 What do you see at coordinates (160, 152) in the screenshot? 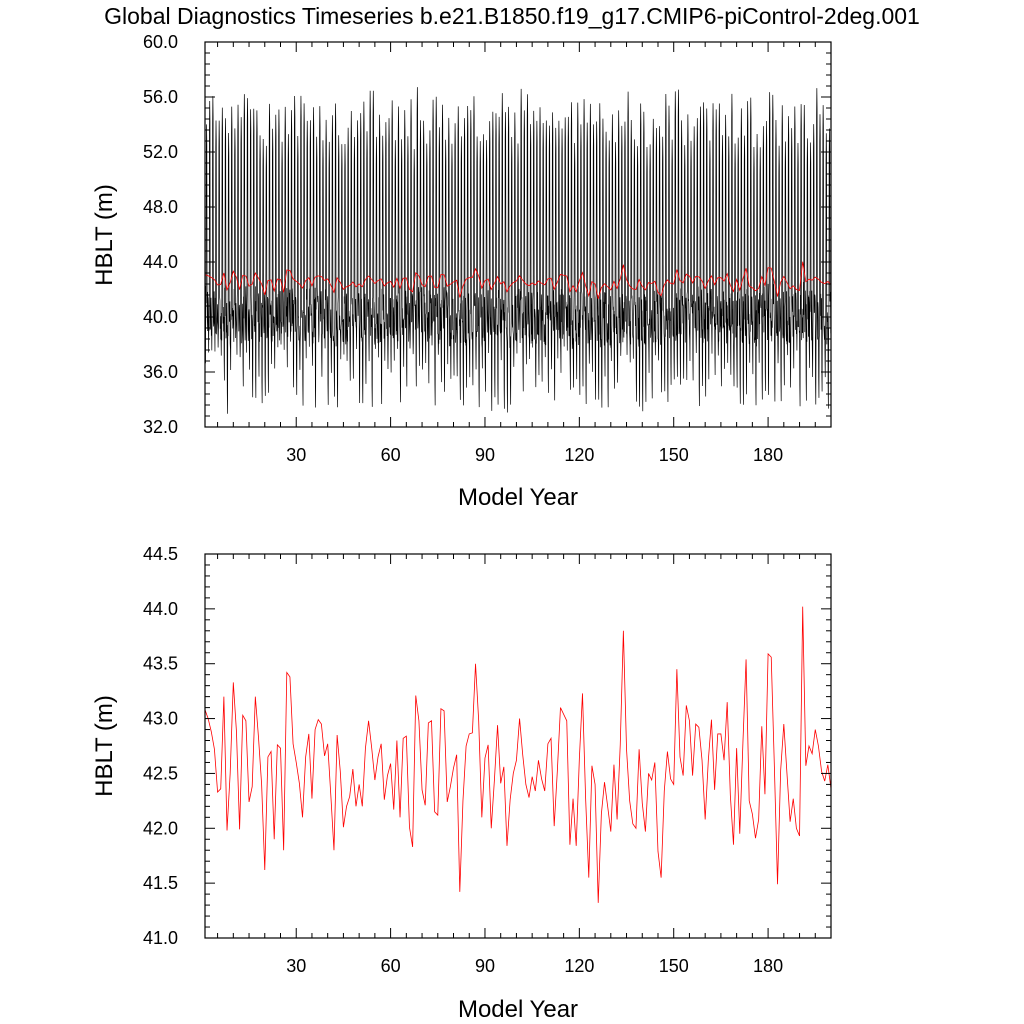
I see `y-tick-label: 52.0` at bounding box center [160, 152].